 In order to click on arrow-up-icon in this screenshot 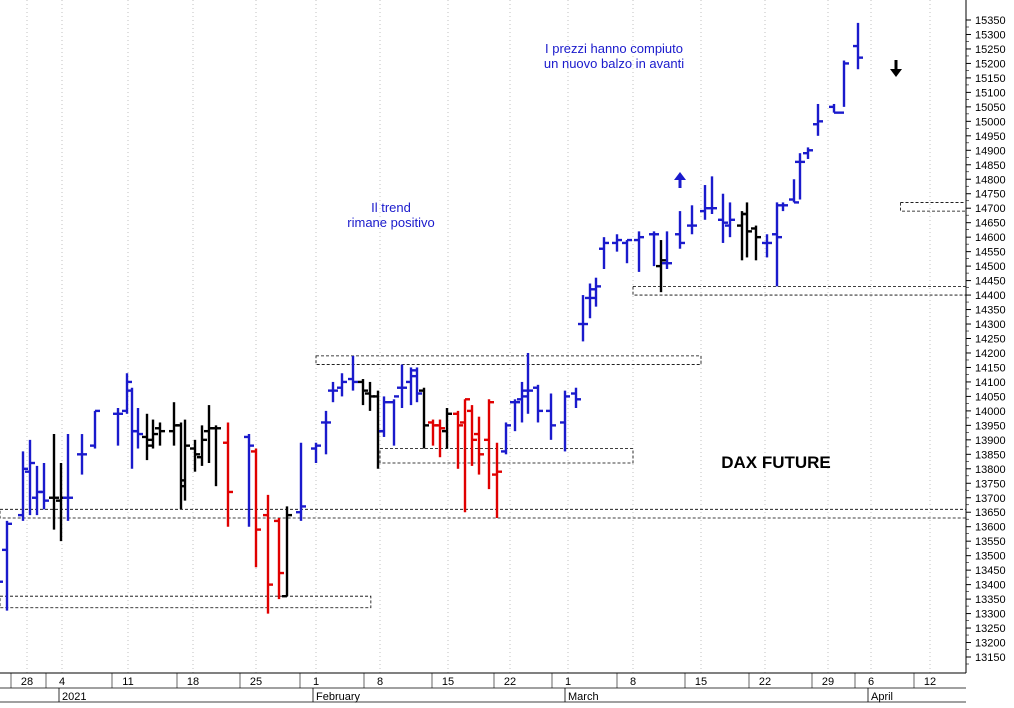, I will do `click(680, 180)`.